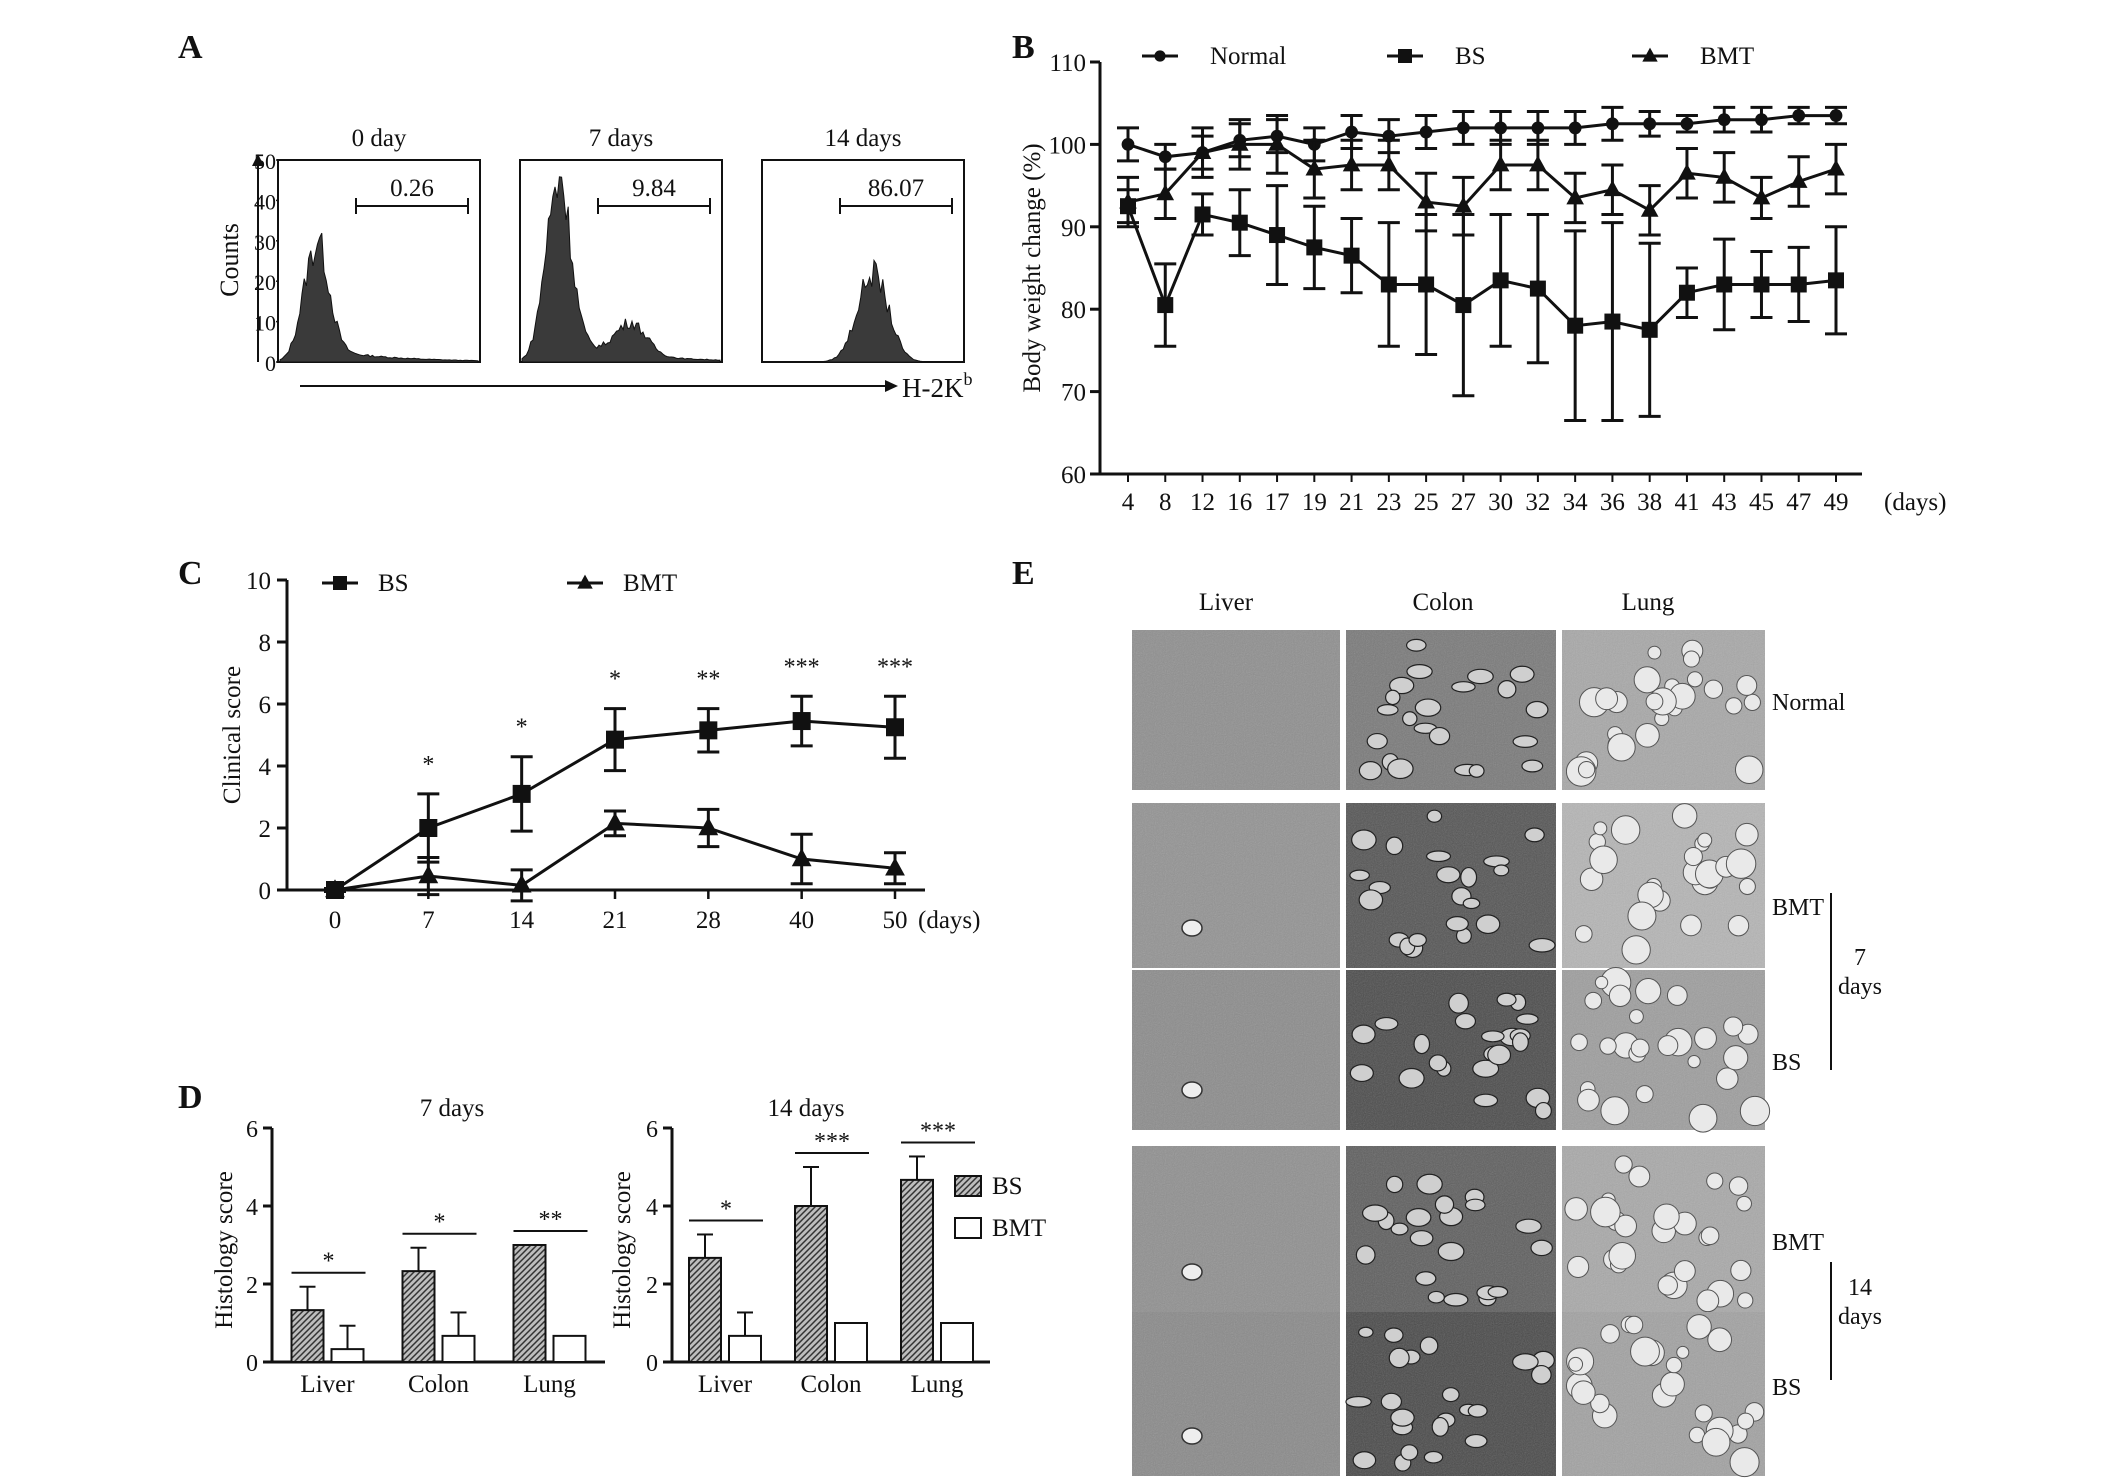 The height and width of the screenshot is (1480, 2126). Describe the element at coordinates (949, 920) in the screenshot. I see `c-x-axis-label: (days)` at that location.